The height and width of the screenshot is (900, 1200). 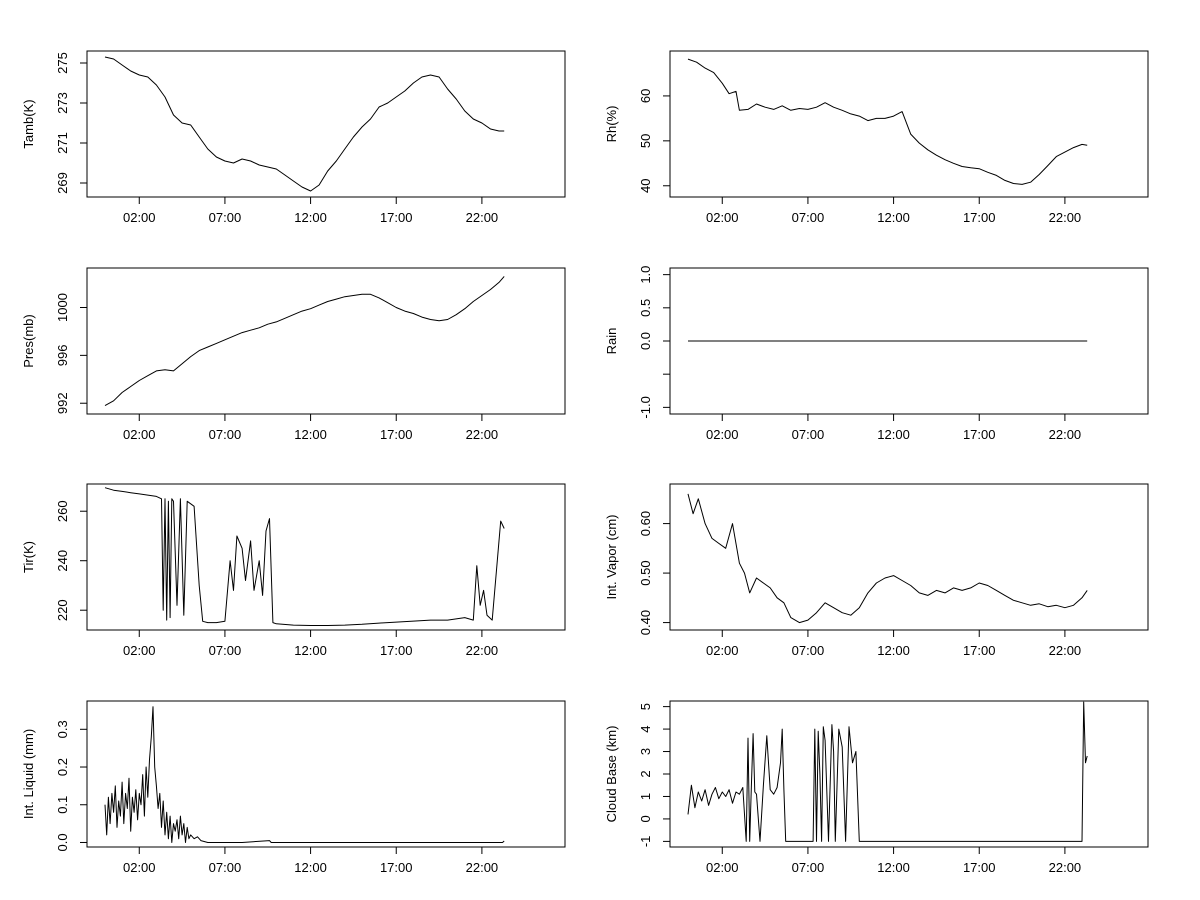 What do you see at coordinates (71, 786) in the screenshot?
I see `y-axis: 0.0 0.1 0.2 0.3` at bounding box center [71, 786].